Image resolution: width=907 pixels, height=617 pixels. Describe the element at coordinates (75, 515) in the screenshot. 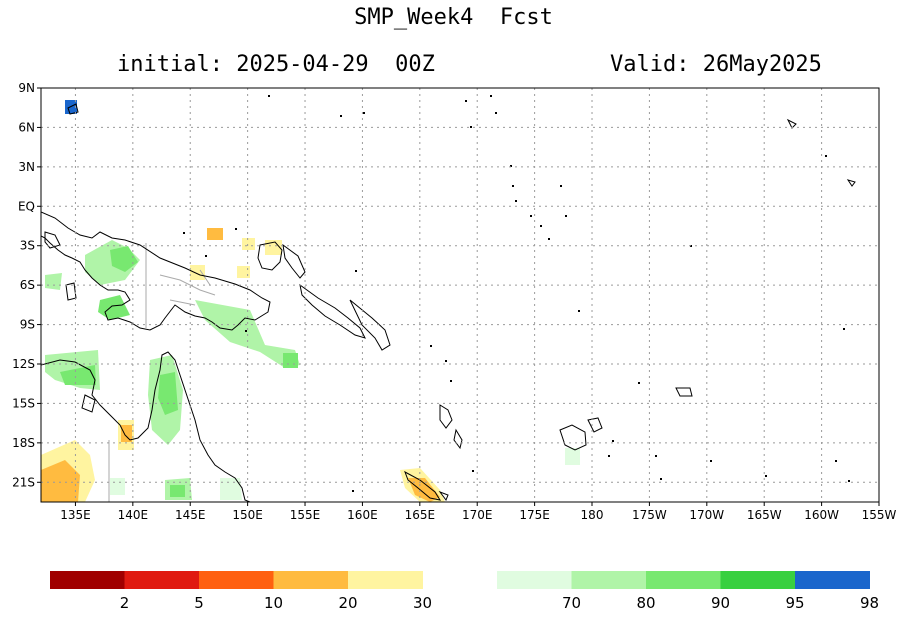

I see `lon-tick-label: 135E` at that location.